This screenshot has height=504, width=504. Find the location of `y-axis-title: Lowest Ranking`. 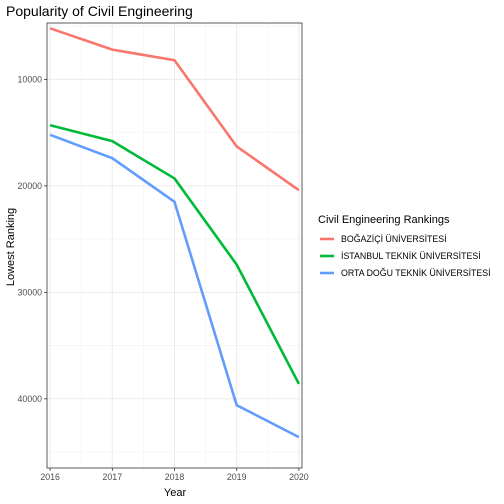

y-axis-title: Lowest Ranking is located at coordinates (11, 247).